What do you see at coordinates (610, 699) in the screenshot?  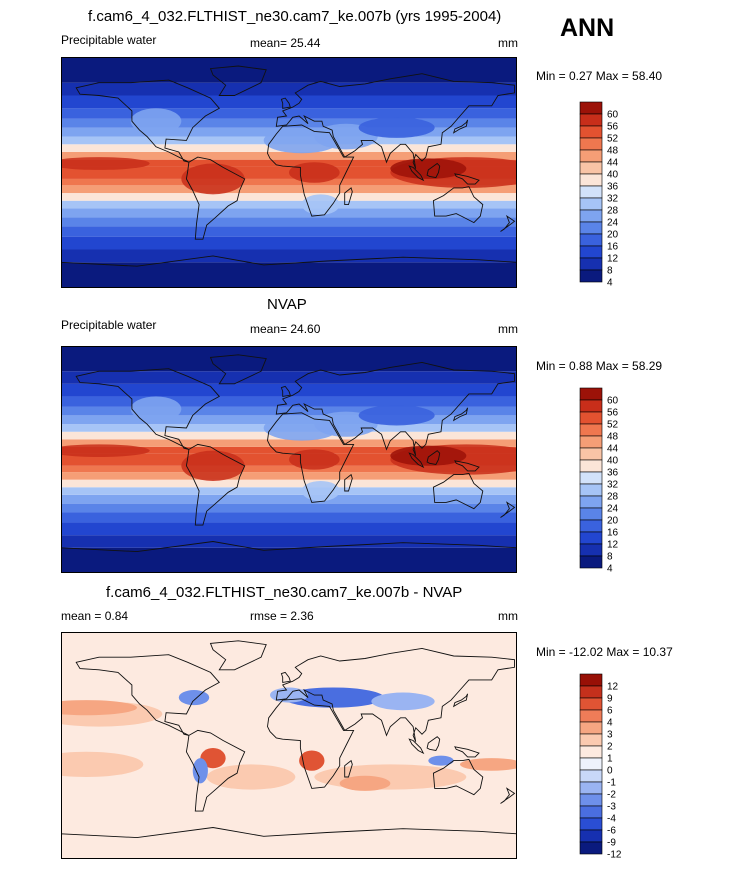 I see `colorbar-3-tick-label: 9` at bounding box center [610, 699].